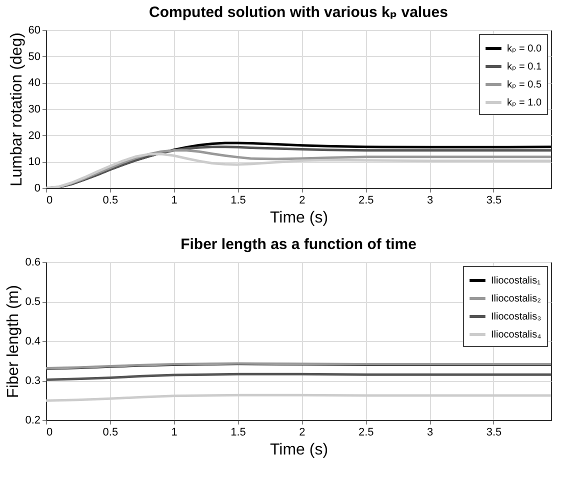 This screenshot has height=492, width=577. Describe the element at coordinates (524, 85) in the screenshot. I see `legend-label: kₚ = 0.5` at that location.